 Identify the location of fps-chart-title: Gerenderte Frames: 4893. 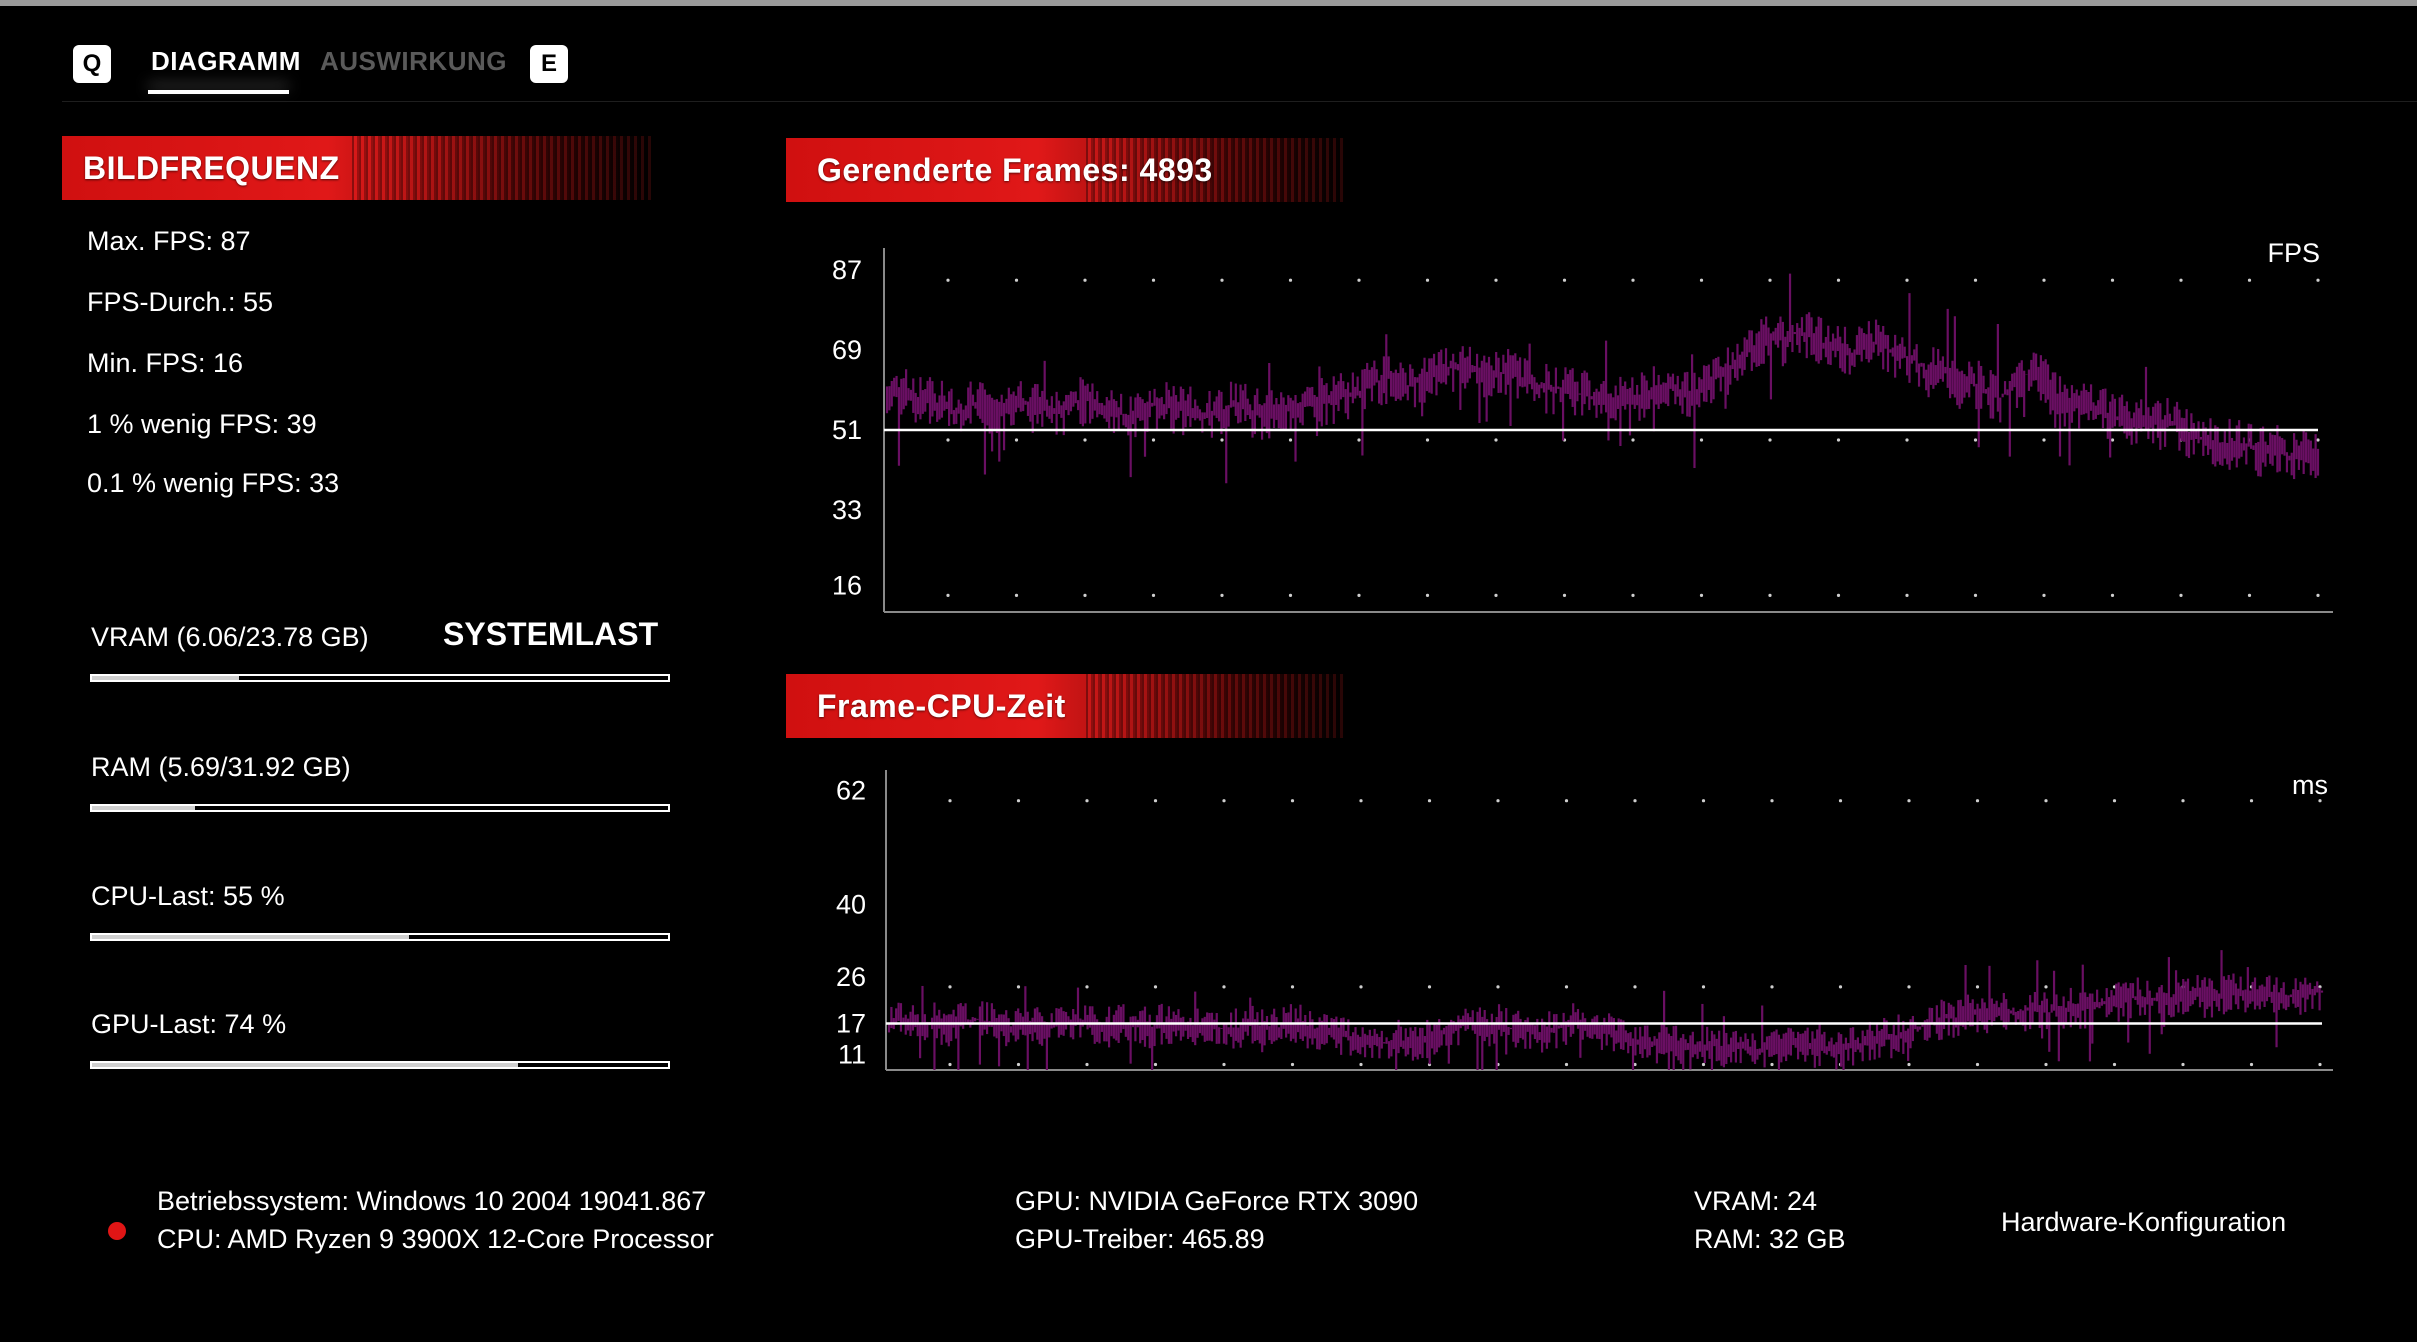
(1015, 169).